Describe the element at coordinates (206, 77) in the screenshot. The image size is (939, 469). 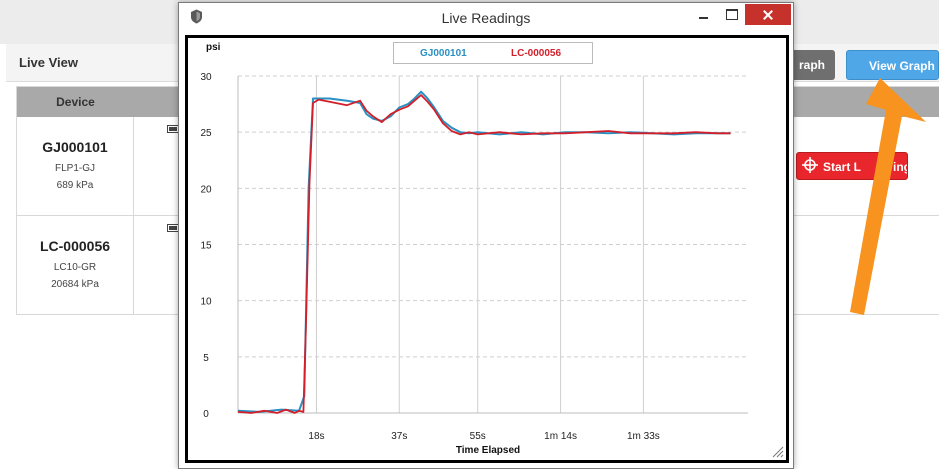
I see `y-tick-label: 30` at that location.